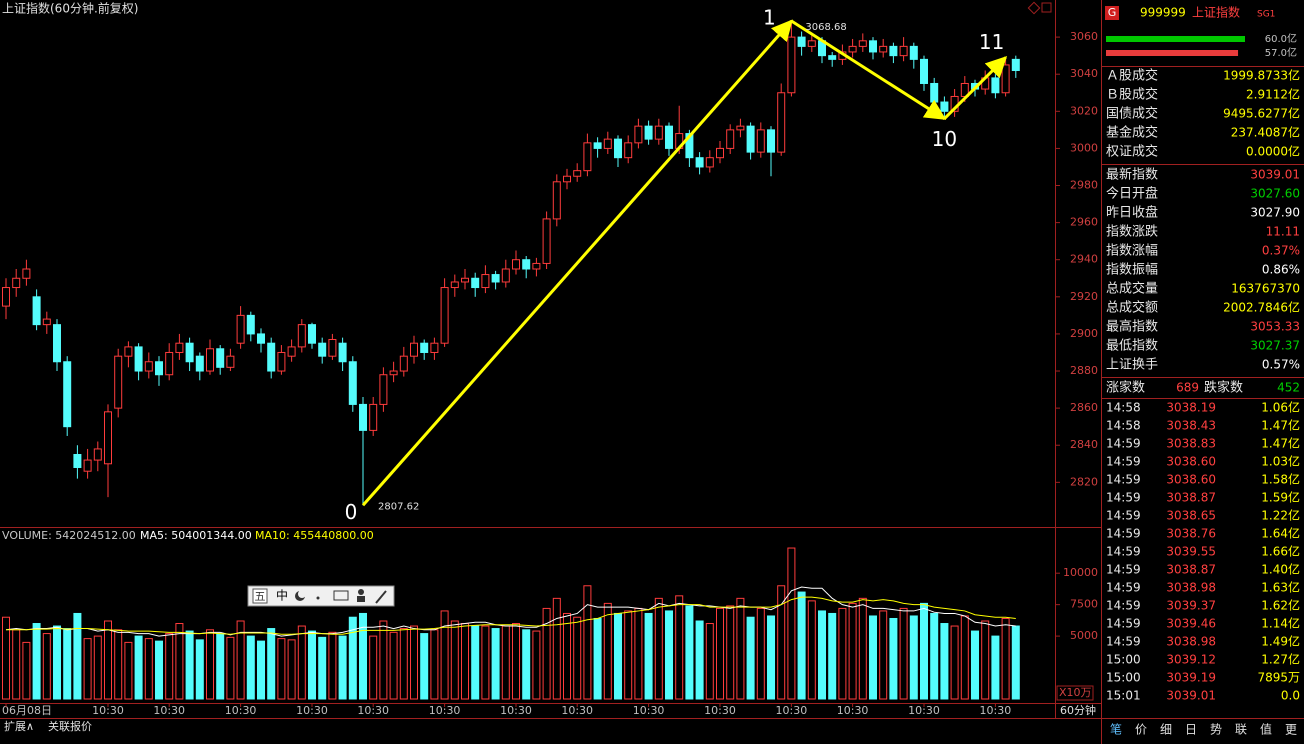 The width and height of the screenshot is (1304, 744). Describe the element at coordinates (1281, 251) in the screenshot. I see `stat-value: 0.37%` at that location.